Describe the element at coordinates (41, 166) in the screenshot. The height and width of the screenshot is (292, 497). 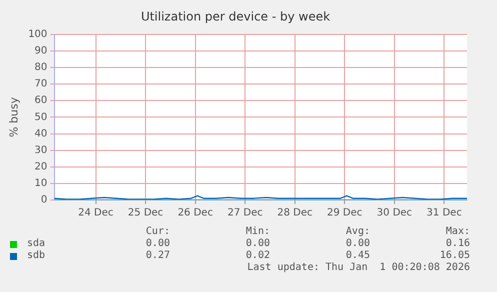
I see `y-tick-label: 20` at that location.